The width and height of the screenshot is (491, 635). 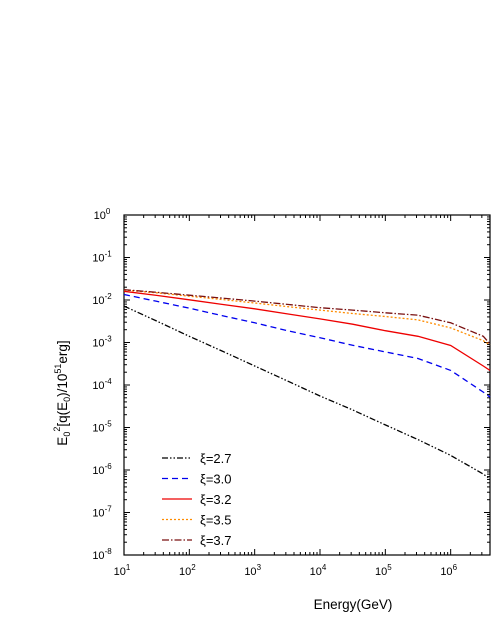 What do you see at coordinates (102, 214) in the screenshot?
I see `y-tick-label: 10⁰` at bounding box center [102, 214].